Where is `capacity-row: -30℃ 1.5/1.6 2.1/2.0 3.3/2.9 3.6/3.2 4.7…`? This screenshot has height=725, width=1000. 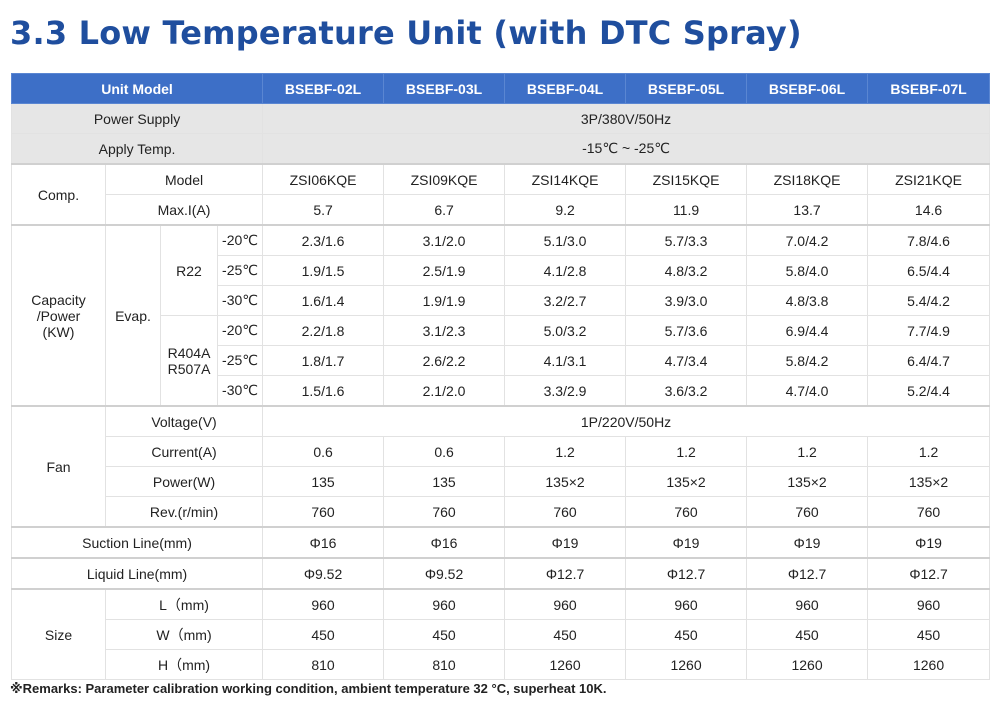 capacity-row: -30℃ 1.5/1.6 2.1/2.0 3.3/2.9 3.6/3.2 4.7… is located at coordinates (501, 391).